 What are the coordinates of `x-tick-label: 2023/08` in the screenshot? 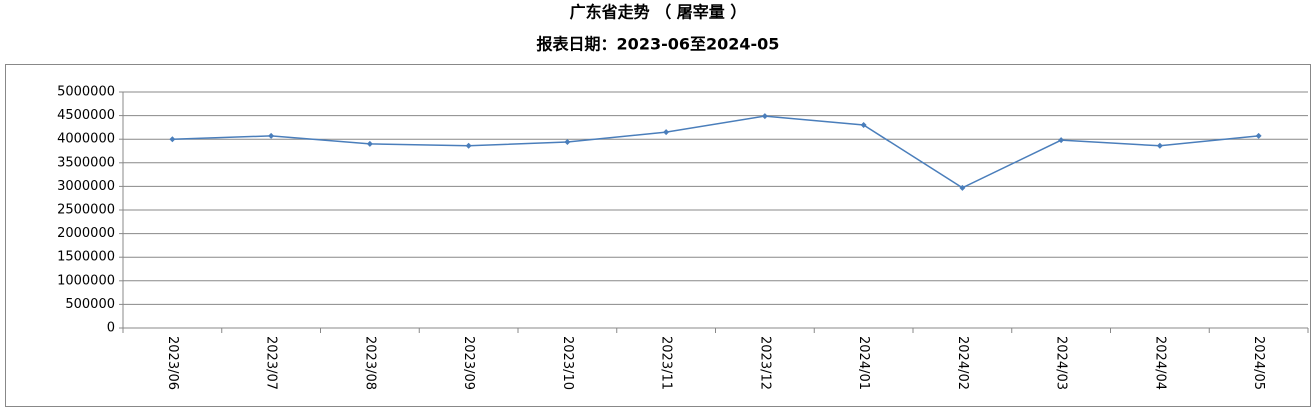 It's located at (369, 363).